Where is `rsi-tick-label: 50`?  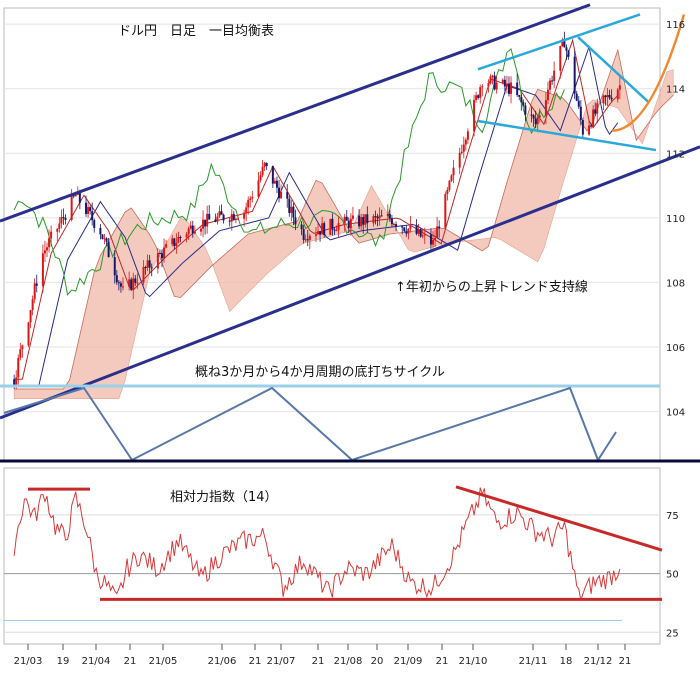 rsi-tick-label: 50 is located at coordinates (672, 575).